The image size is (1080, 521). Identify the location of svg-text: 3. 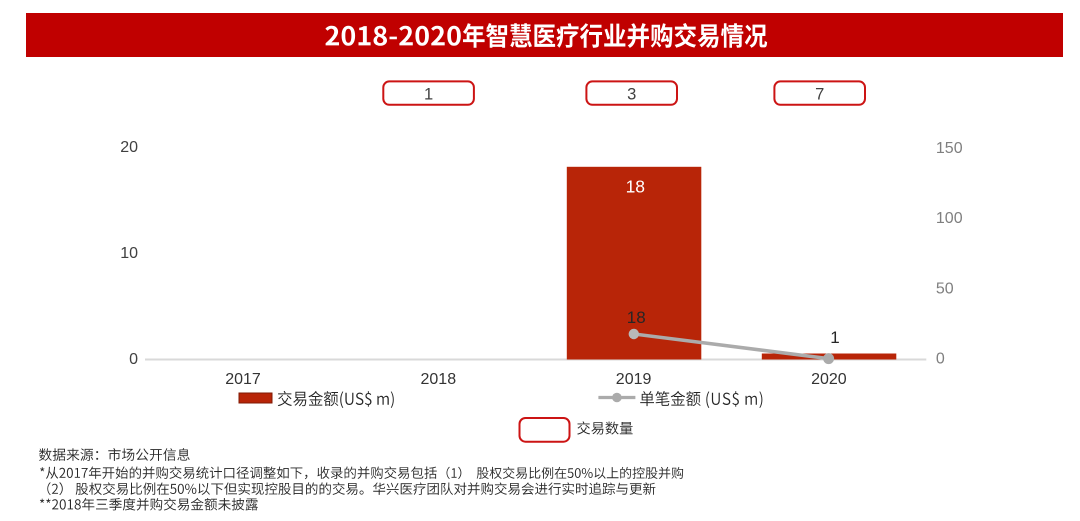
(631, 94).